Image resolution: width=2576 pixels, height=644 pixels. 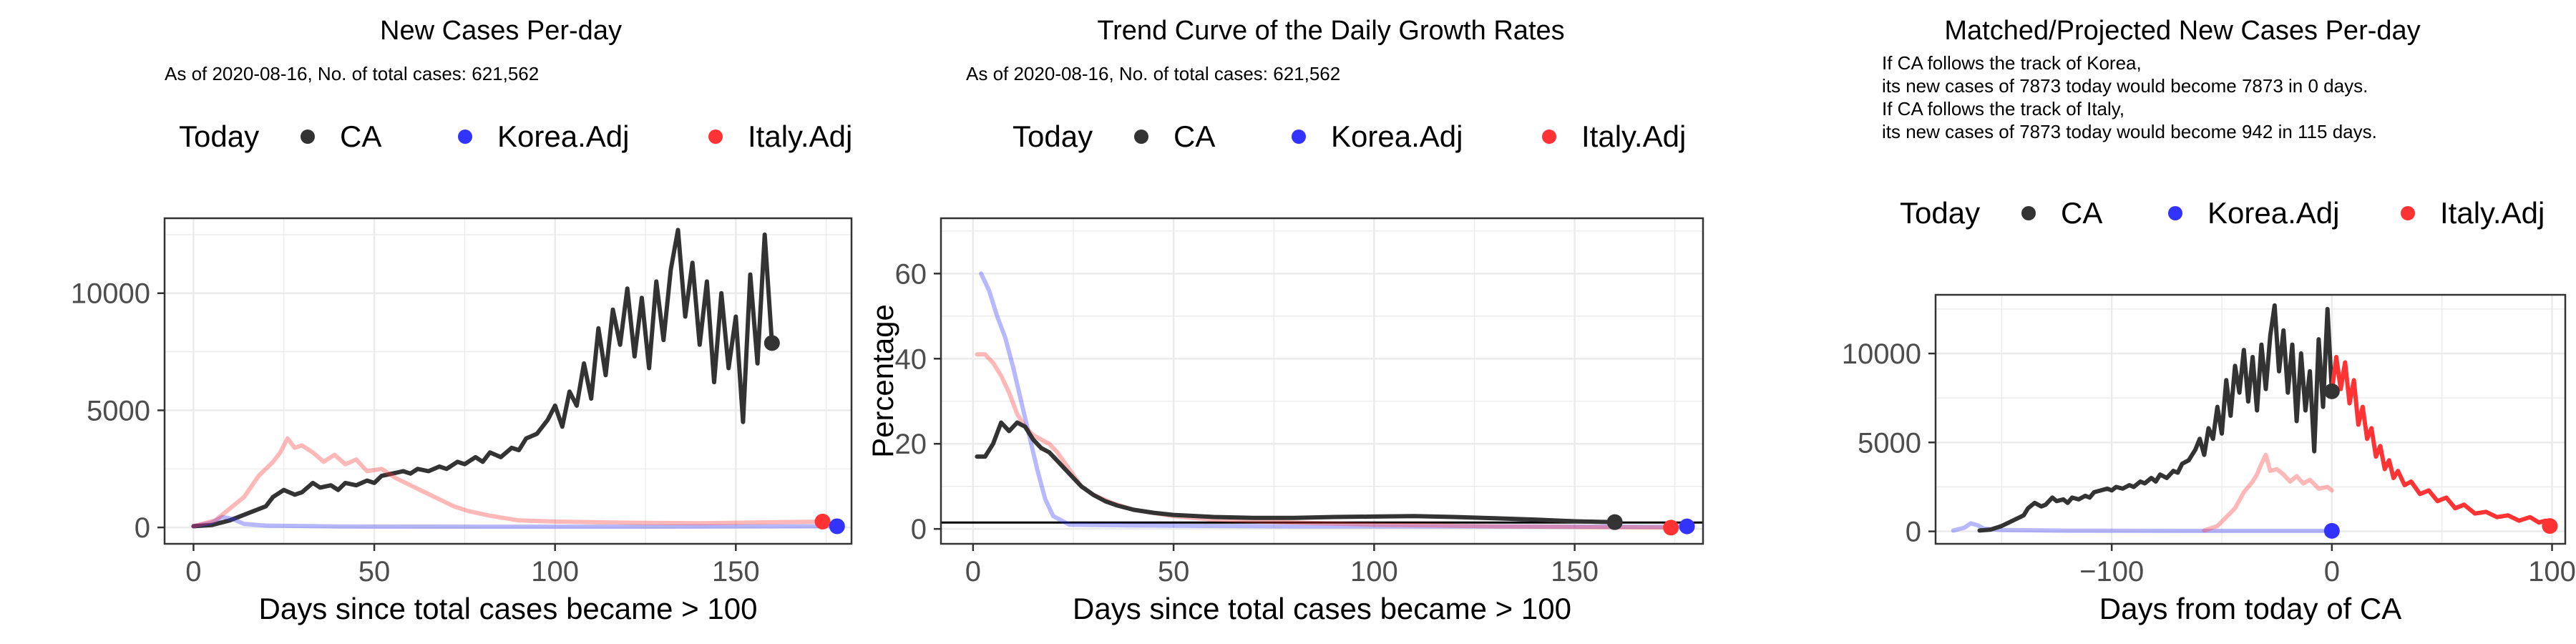 I want to click on chart-title: Matched/Projected New Cases Per-day, so click(x=2182, y=31).